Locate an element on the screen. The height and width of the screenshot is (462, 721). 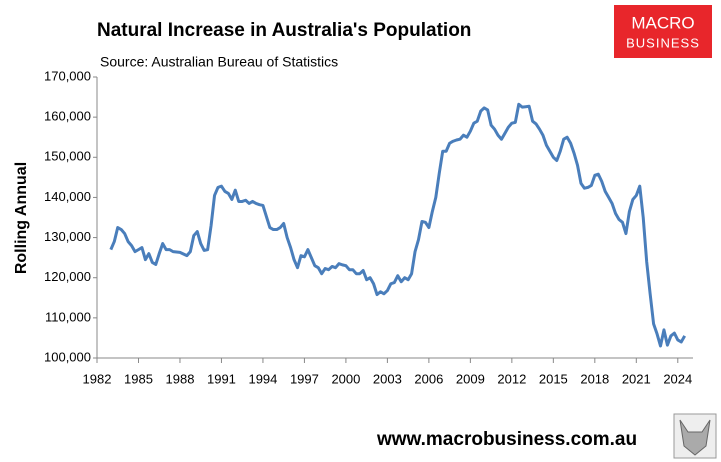
y-tick-label: 160,000 is located at coordinates (67, 116).